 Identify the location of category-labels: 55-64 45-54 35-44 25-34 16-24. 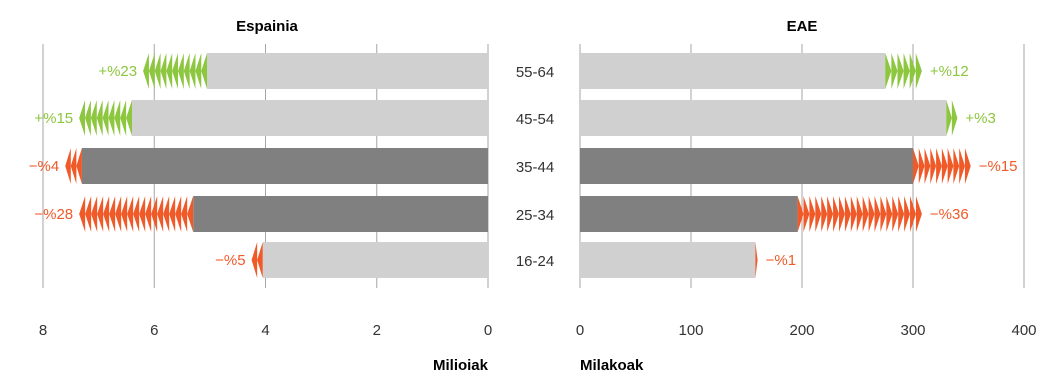
(535, 167).